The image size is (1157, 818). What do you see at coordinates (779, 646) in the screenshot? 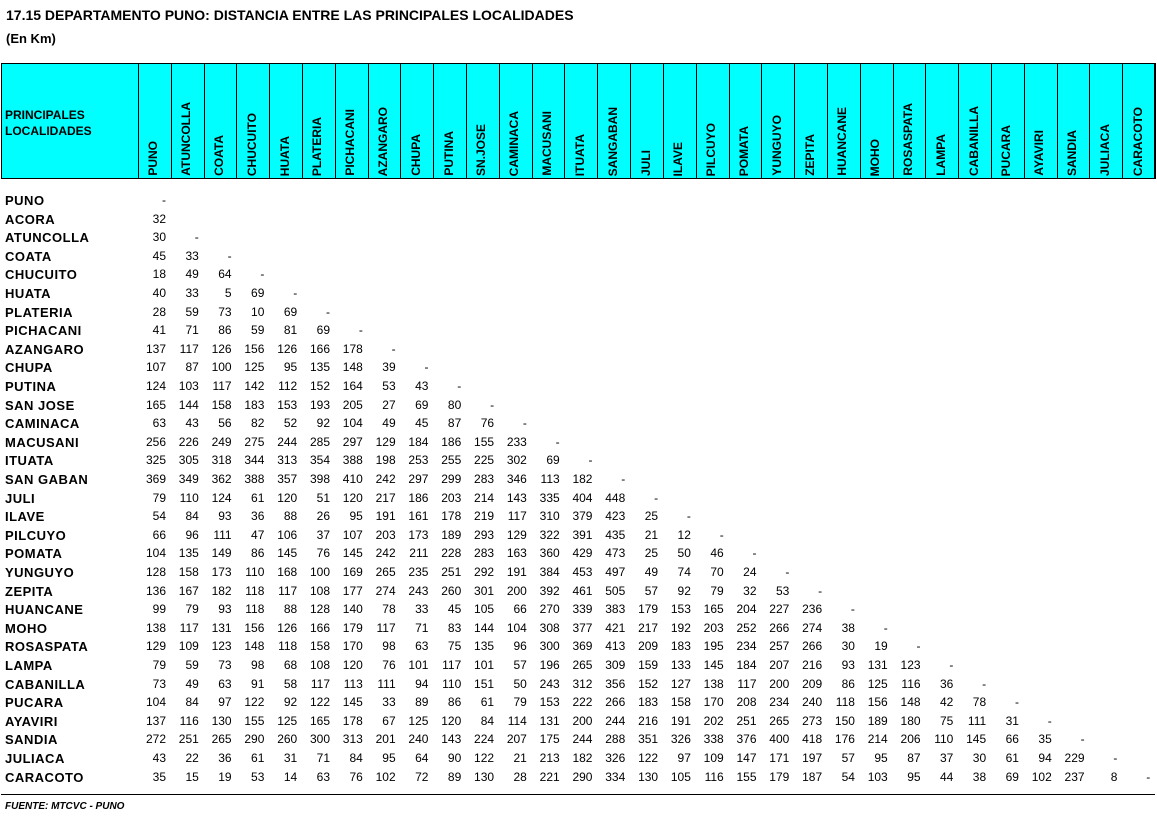
I see `cell: 257` at bounding box center [779, 646].